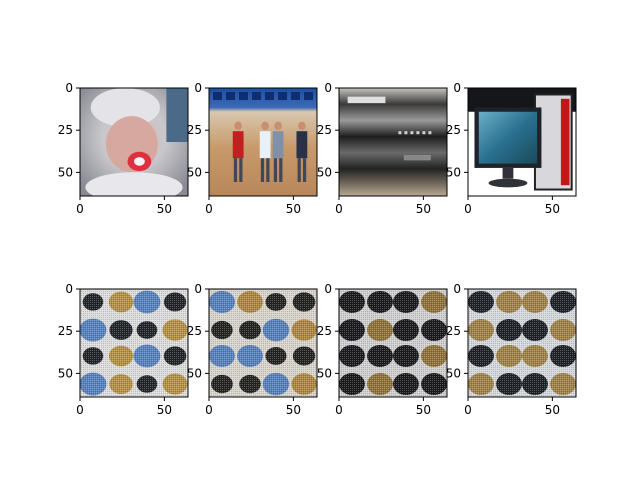  I want to click on subplot-3: 0 50 0 25 50, so click(382, 148).